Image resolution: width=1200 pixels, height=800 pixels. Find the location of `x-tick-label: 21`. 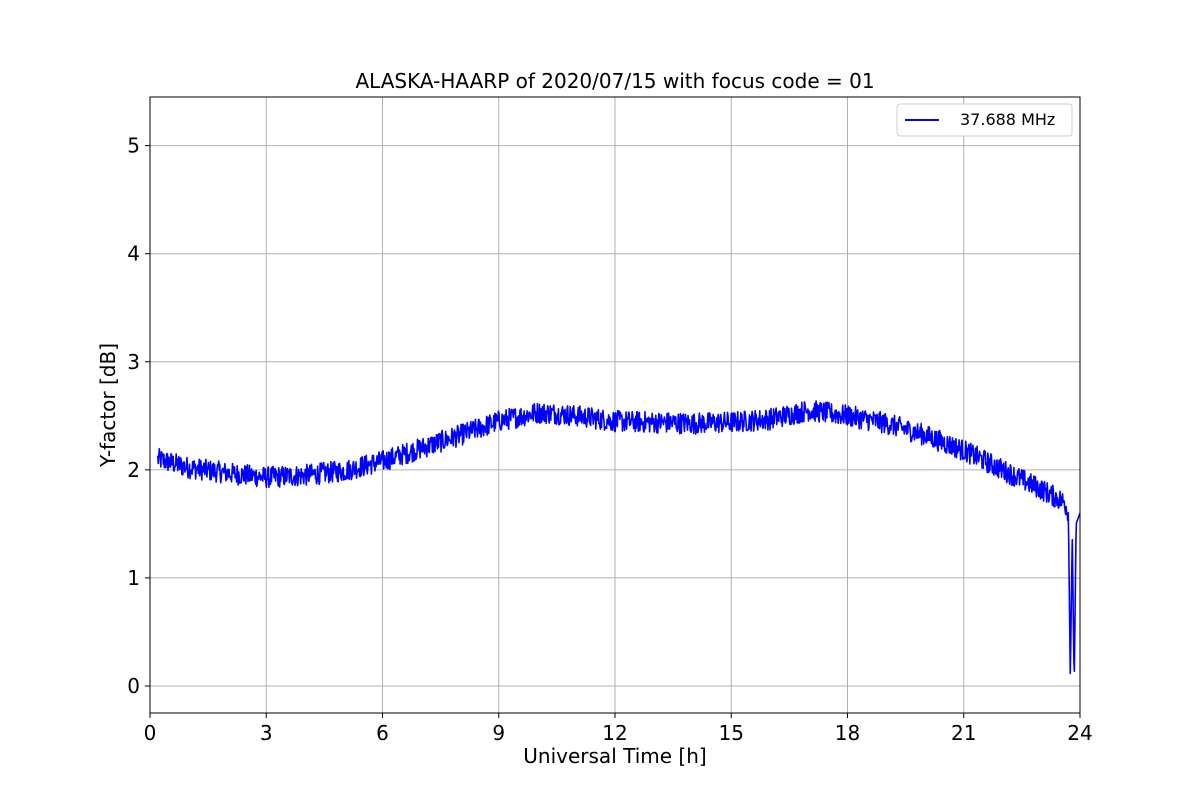

x-tick-label: 21 is located at coordinates (963, 733).